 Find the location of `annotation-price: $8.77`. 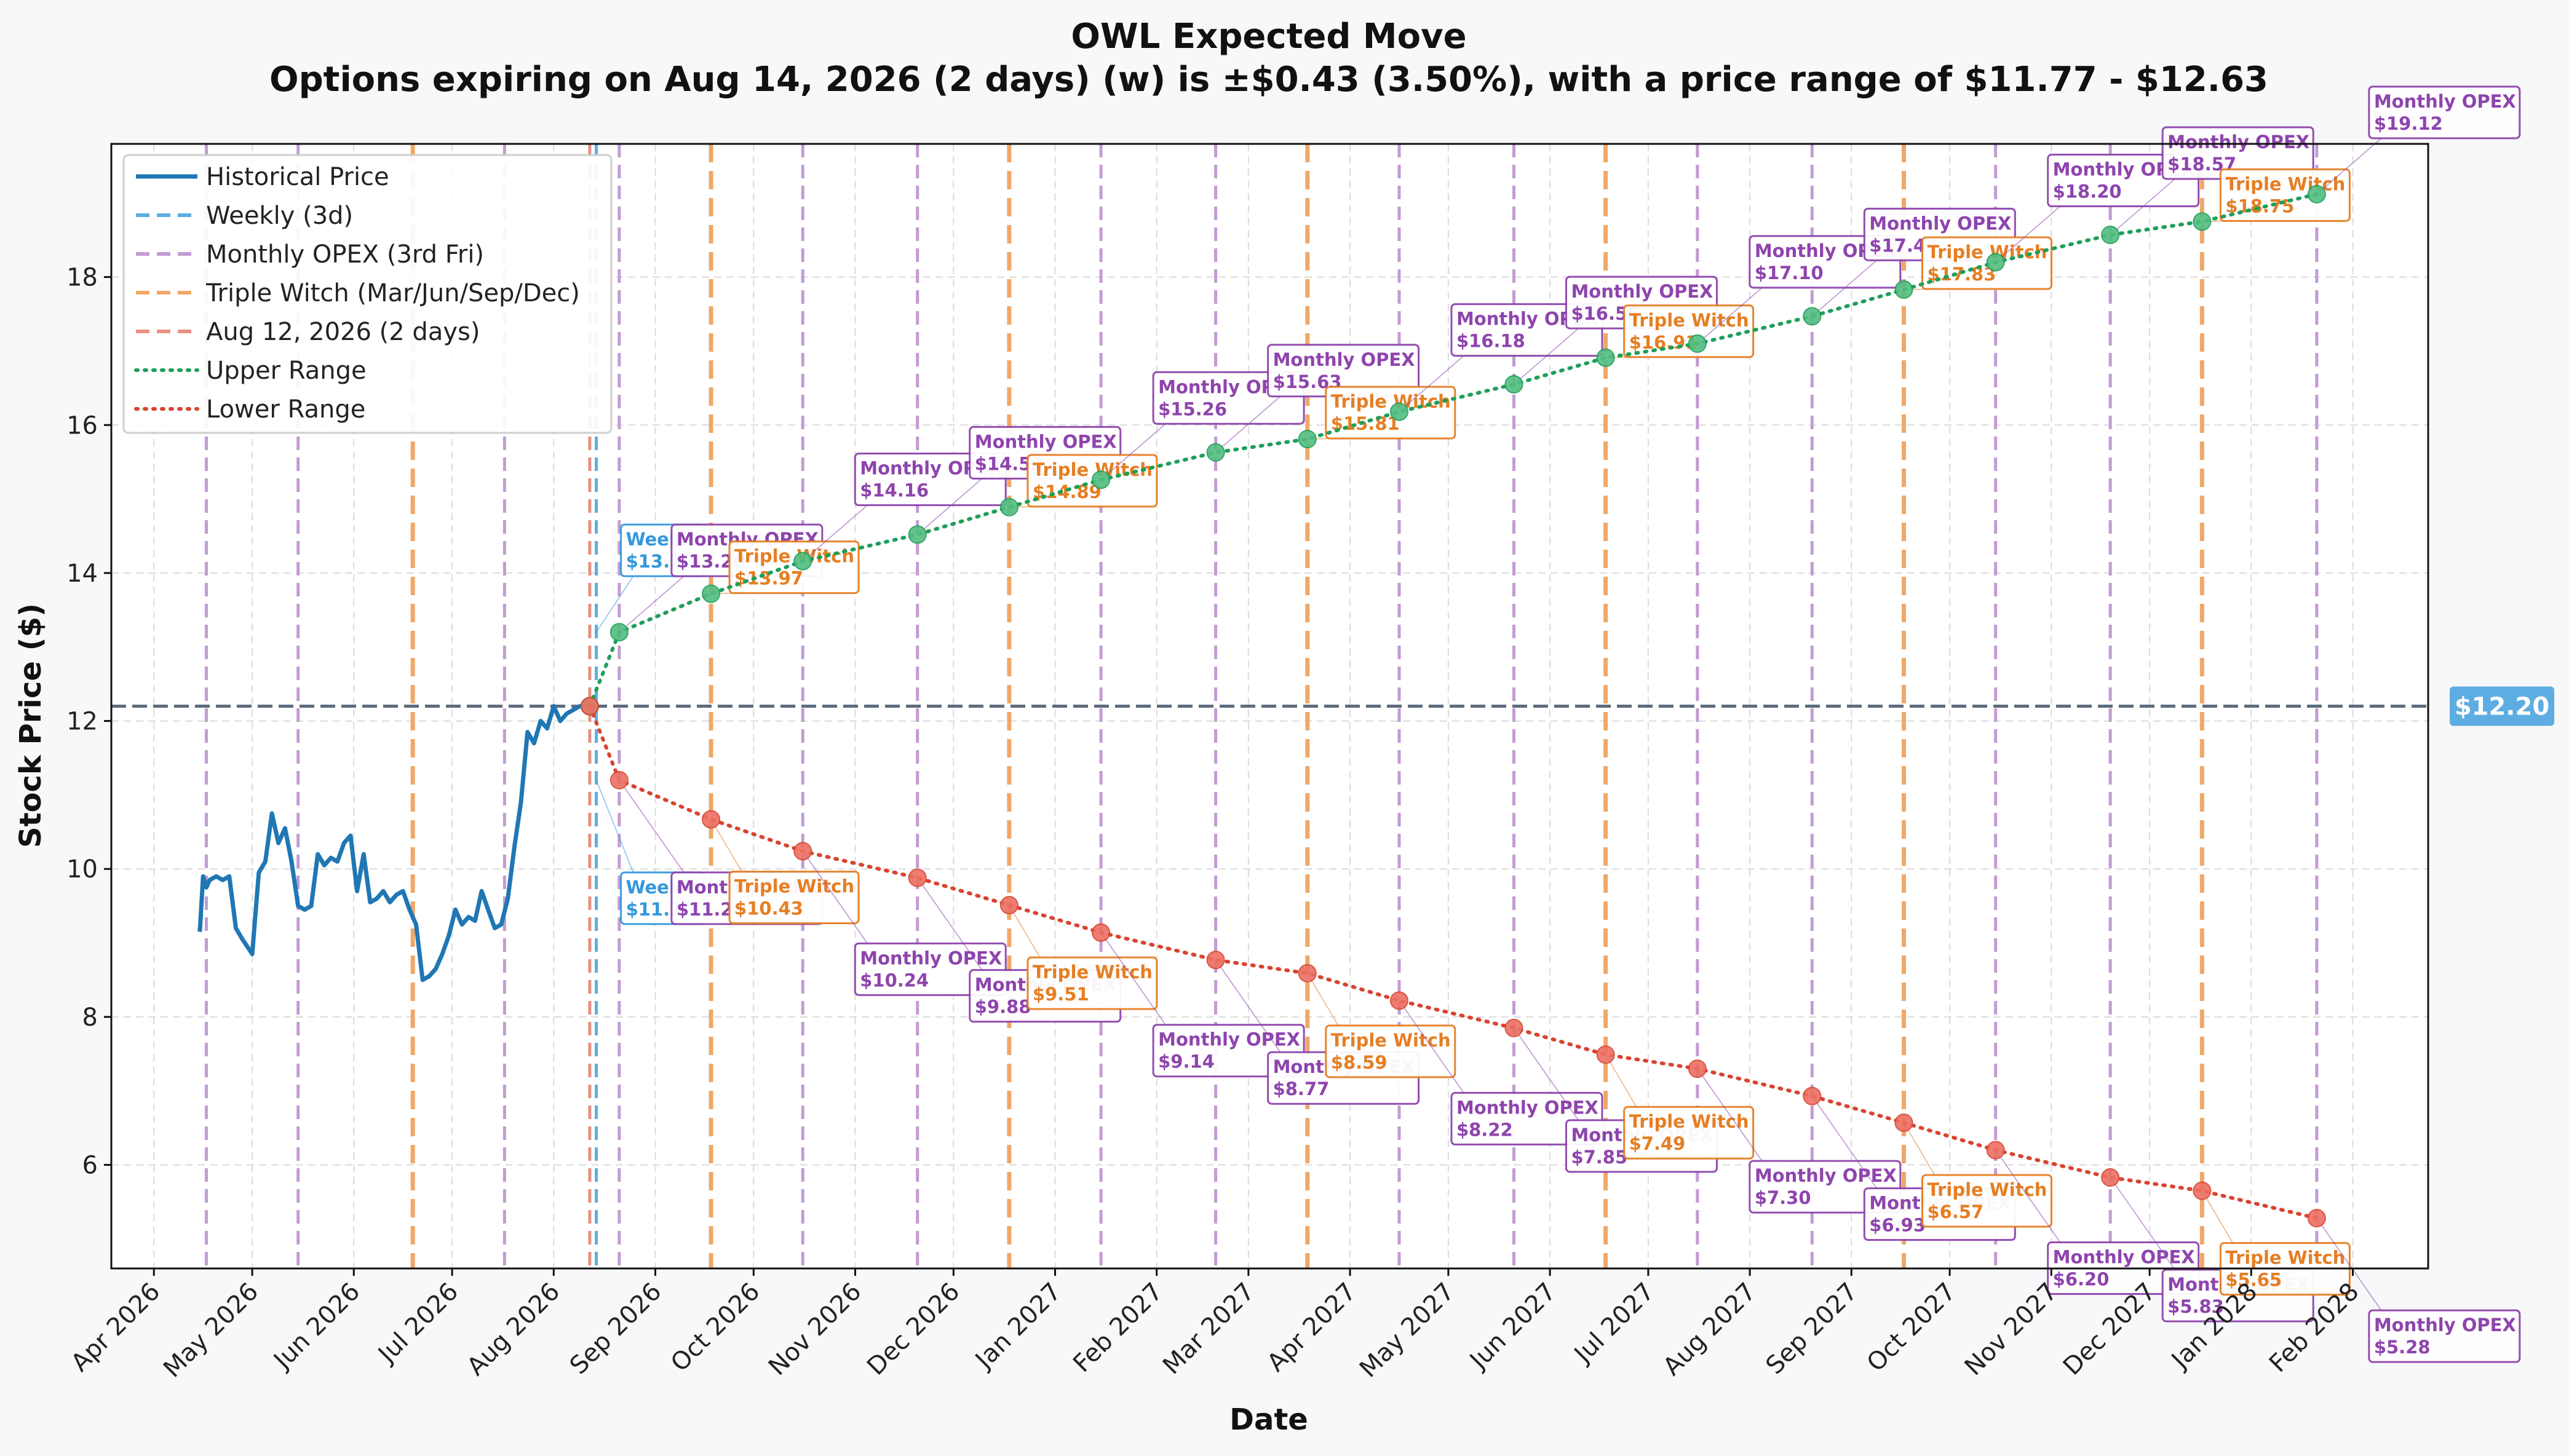

annotation-price: $8.77 is located at coordinates (1302, 1089).